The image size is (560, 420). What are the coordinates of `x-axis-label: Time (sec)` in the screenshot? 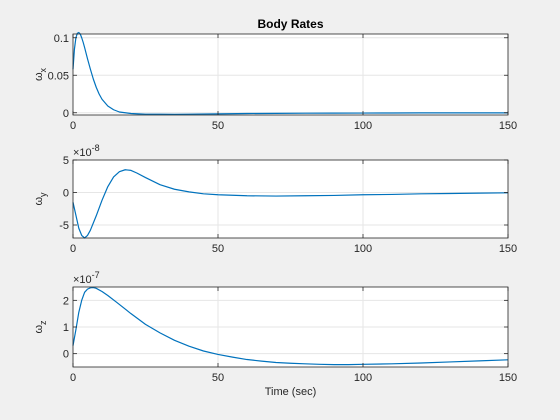 It's located at (291, 392).